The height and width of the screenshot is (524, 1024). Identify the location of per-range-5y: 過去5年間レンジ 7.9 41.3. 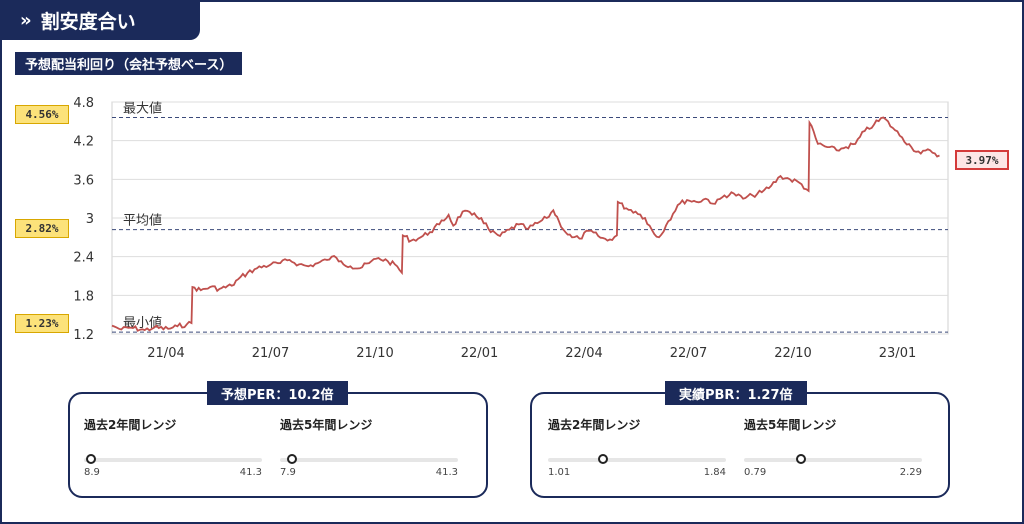
(370, 451).